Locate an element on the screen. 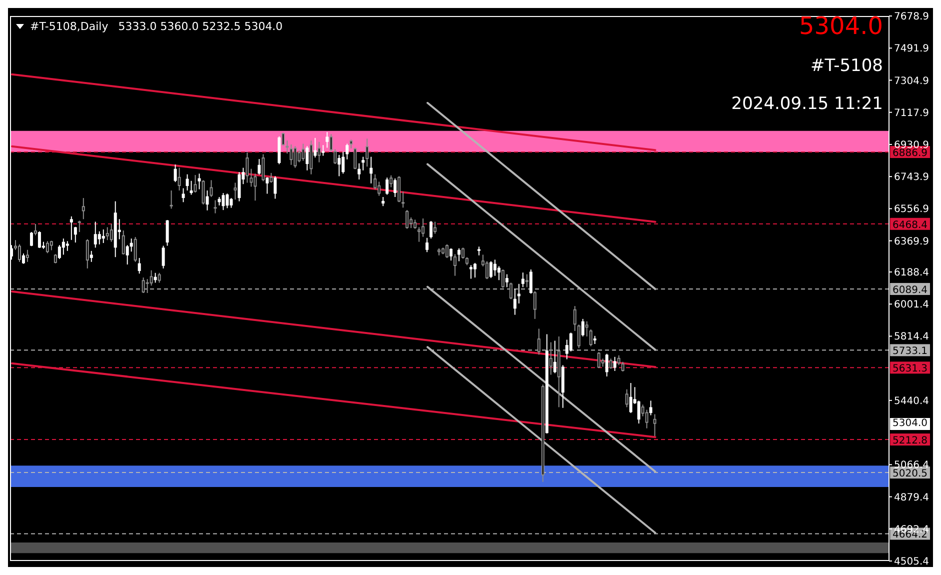 The image size is (941, 575). y-tick-label: 7491.9 is located at coordinates (911, 49).